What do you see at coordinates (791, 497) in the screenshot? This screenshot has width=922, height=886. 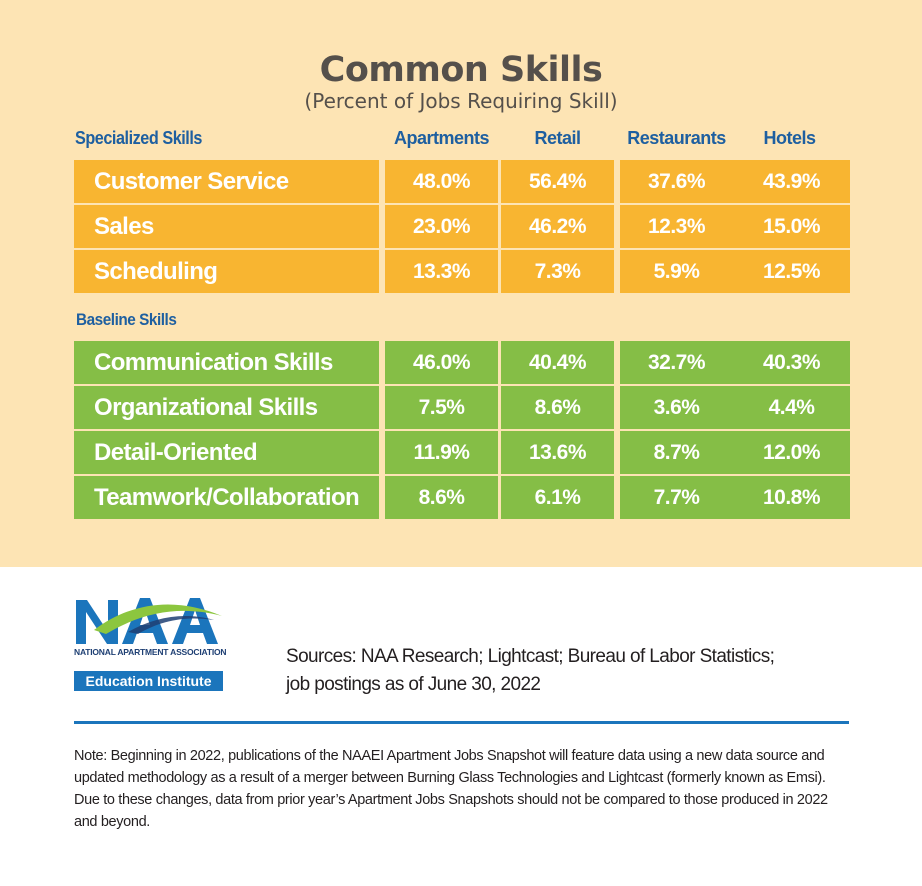 I see `value-cell-hotels: 10.8%` at bounding box center [791, 497].